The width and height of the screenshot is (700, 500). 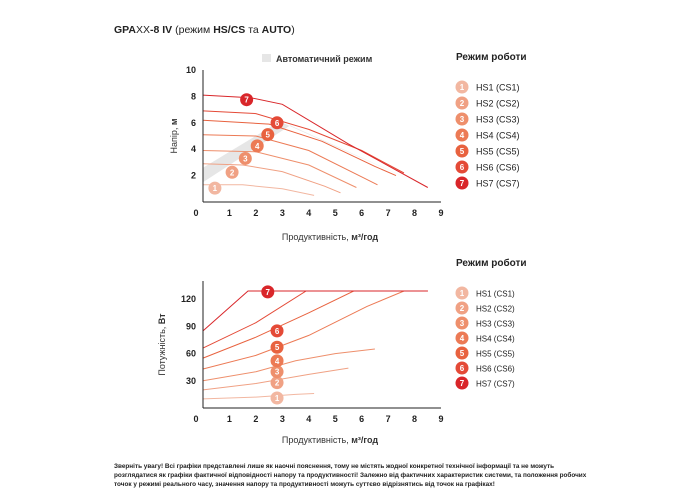 What do you see at coordinates (335, 213) in the screenshot?
I see `x-tick-label: 5` at bounding box center [335, 213].